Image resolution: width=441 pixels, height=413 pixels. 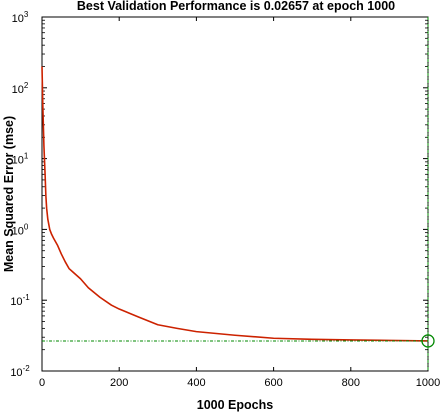 I want to click on y-tick-label: 10⁻¹, so click(x=20, y=300).